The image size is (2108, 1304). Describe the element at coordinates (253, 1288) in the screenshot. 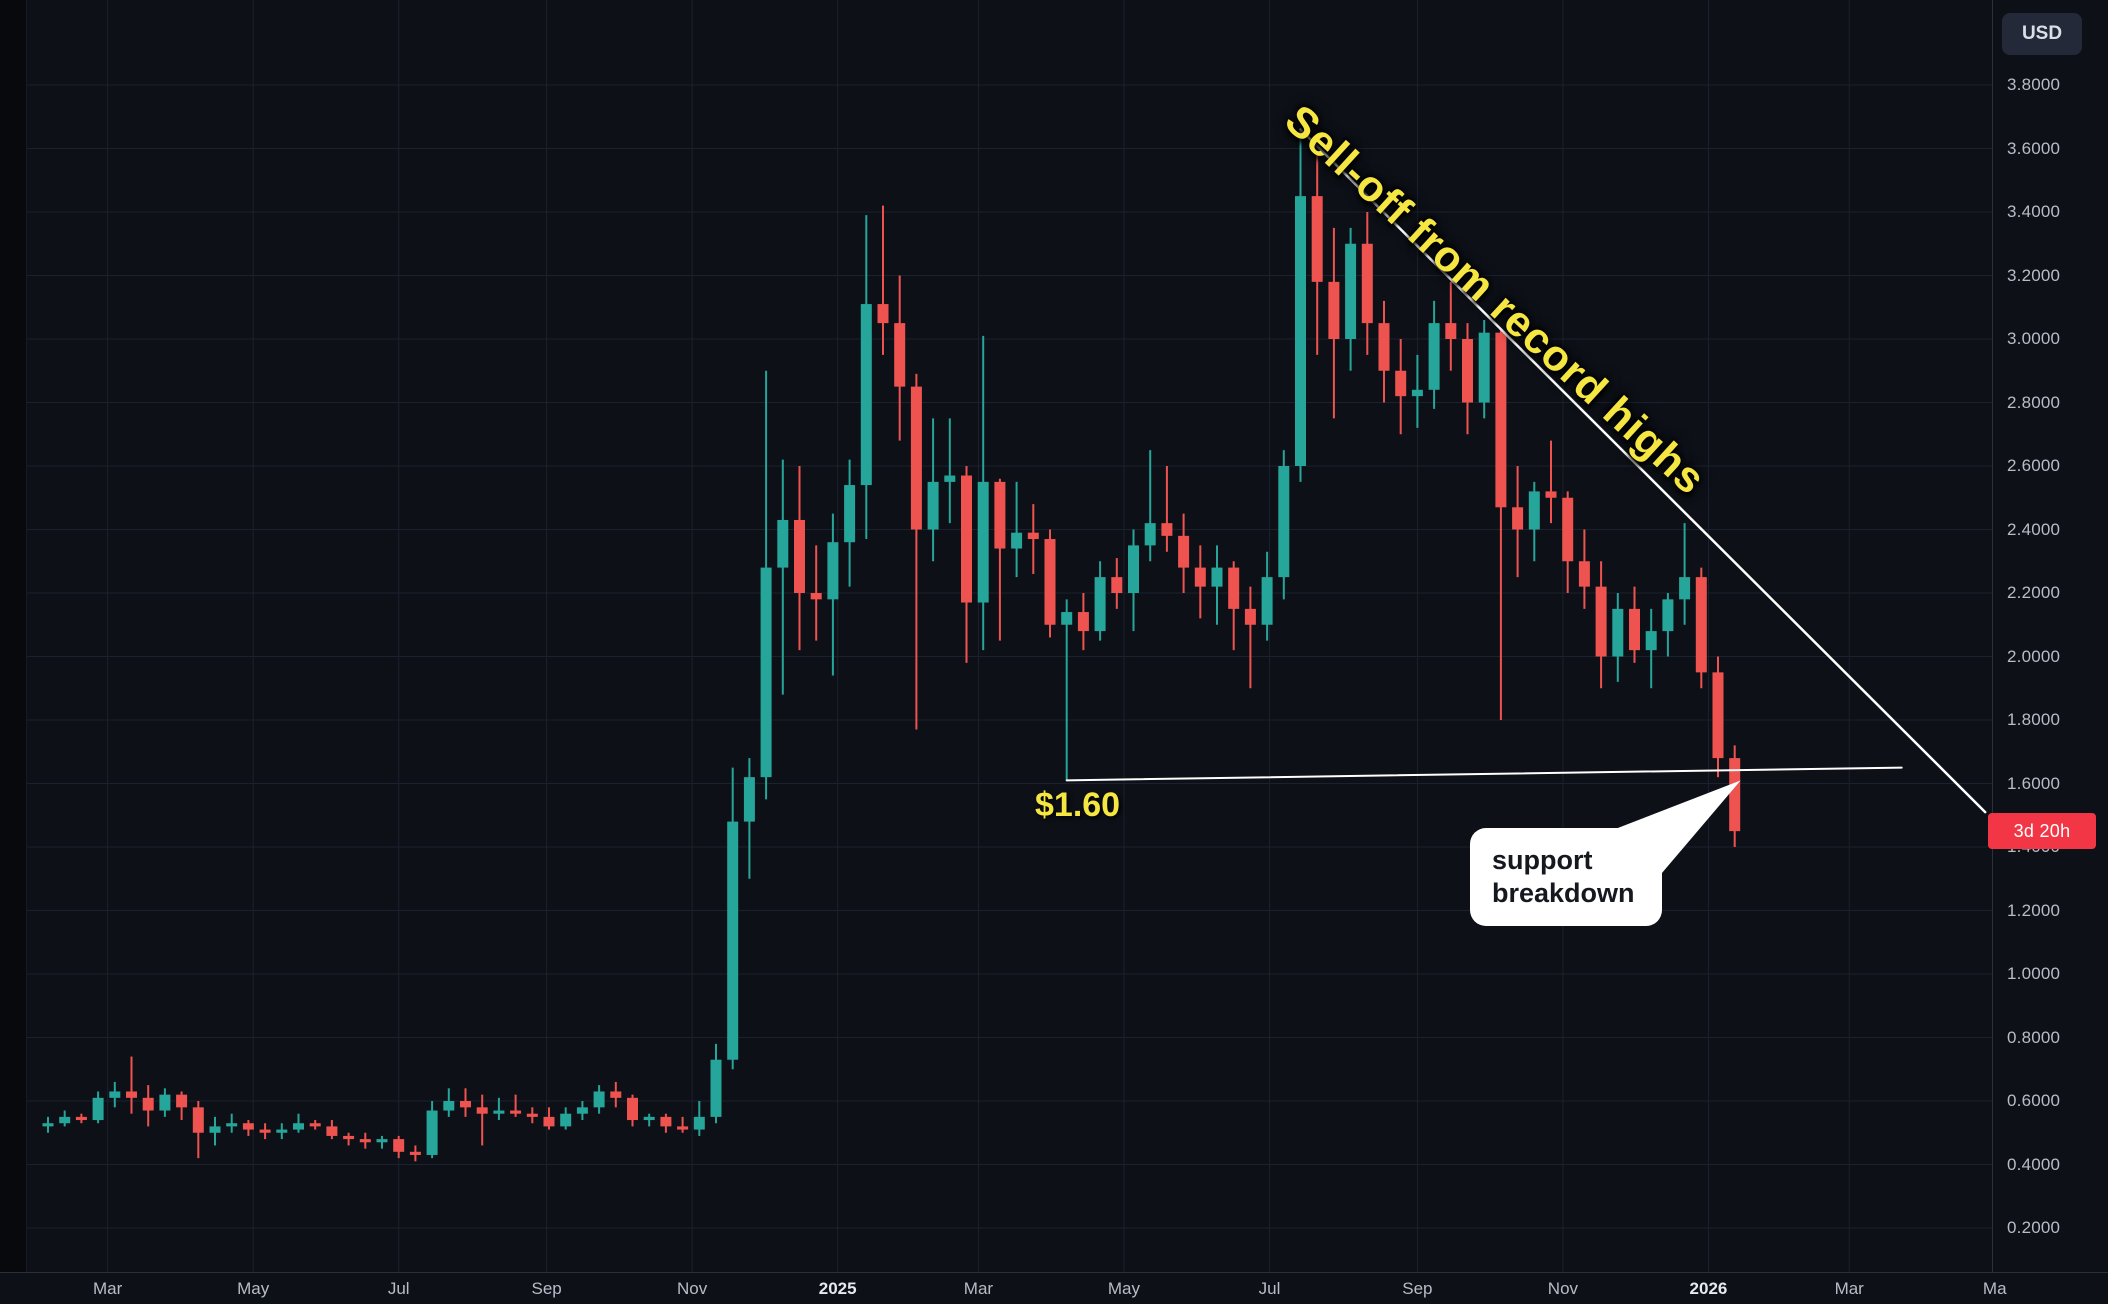

I see `time-axis-label: May` at that location.